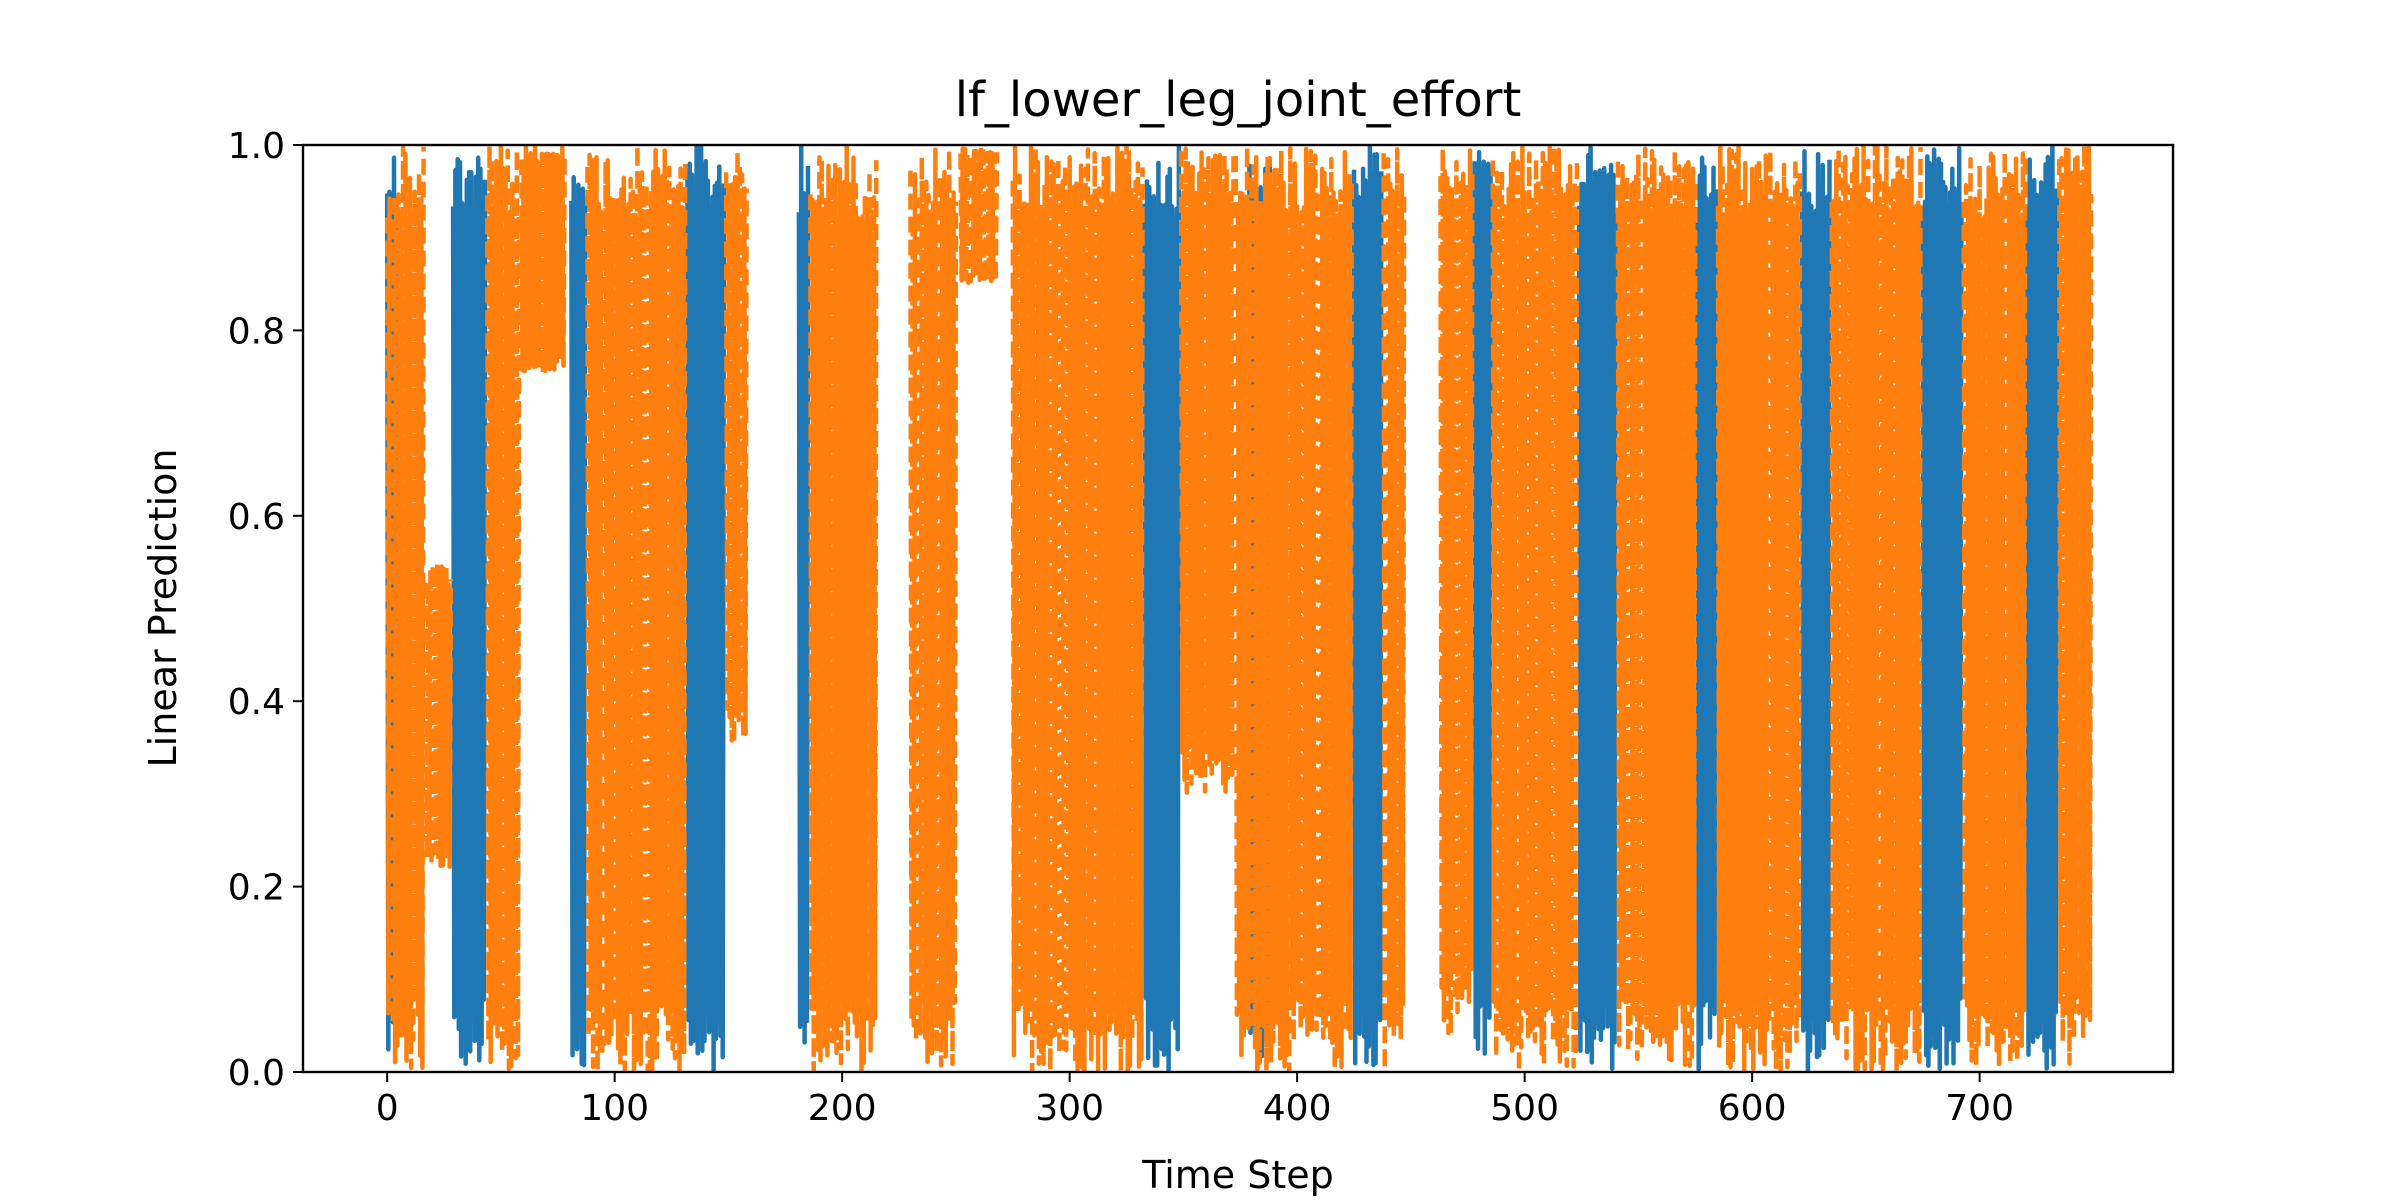 This screenshot has width=2400, height=1200. I want to click on x-axis-label: Time Step, so click(1237, 1175).